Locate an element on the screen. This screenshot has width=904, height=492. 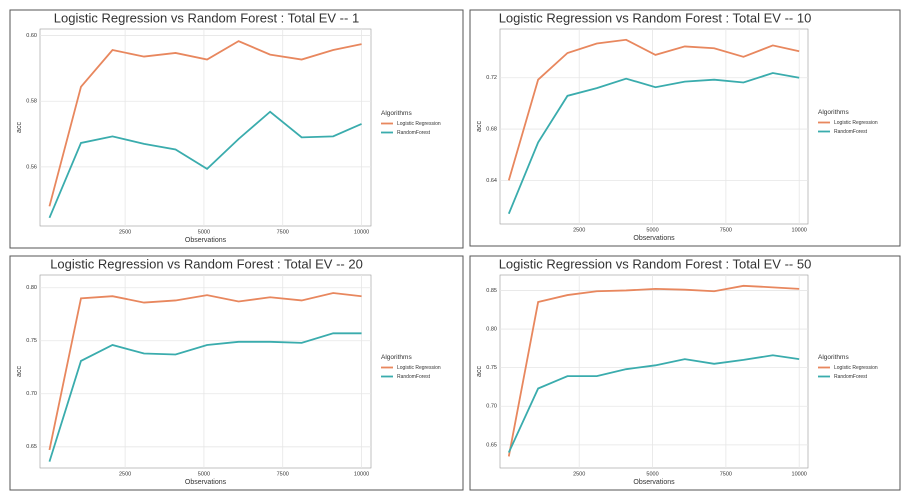
y-tick-label: 0.72 is located at coordinates (491, 78).